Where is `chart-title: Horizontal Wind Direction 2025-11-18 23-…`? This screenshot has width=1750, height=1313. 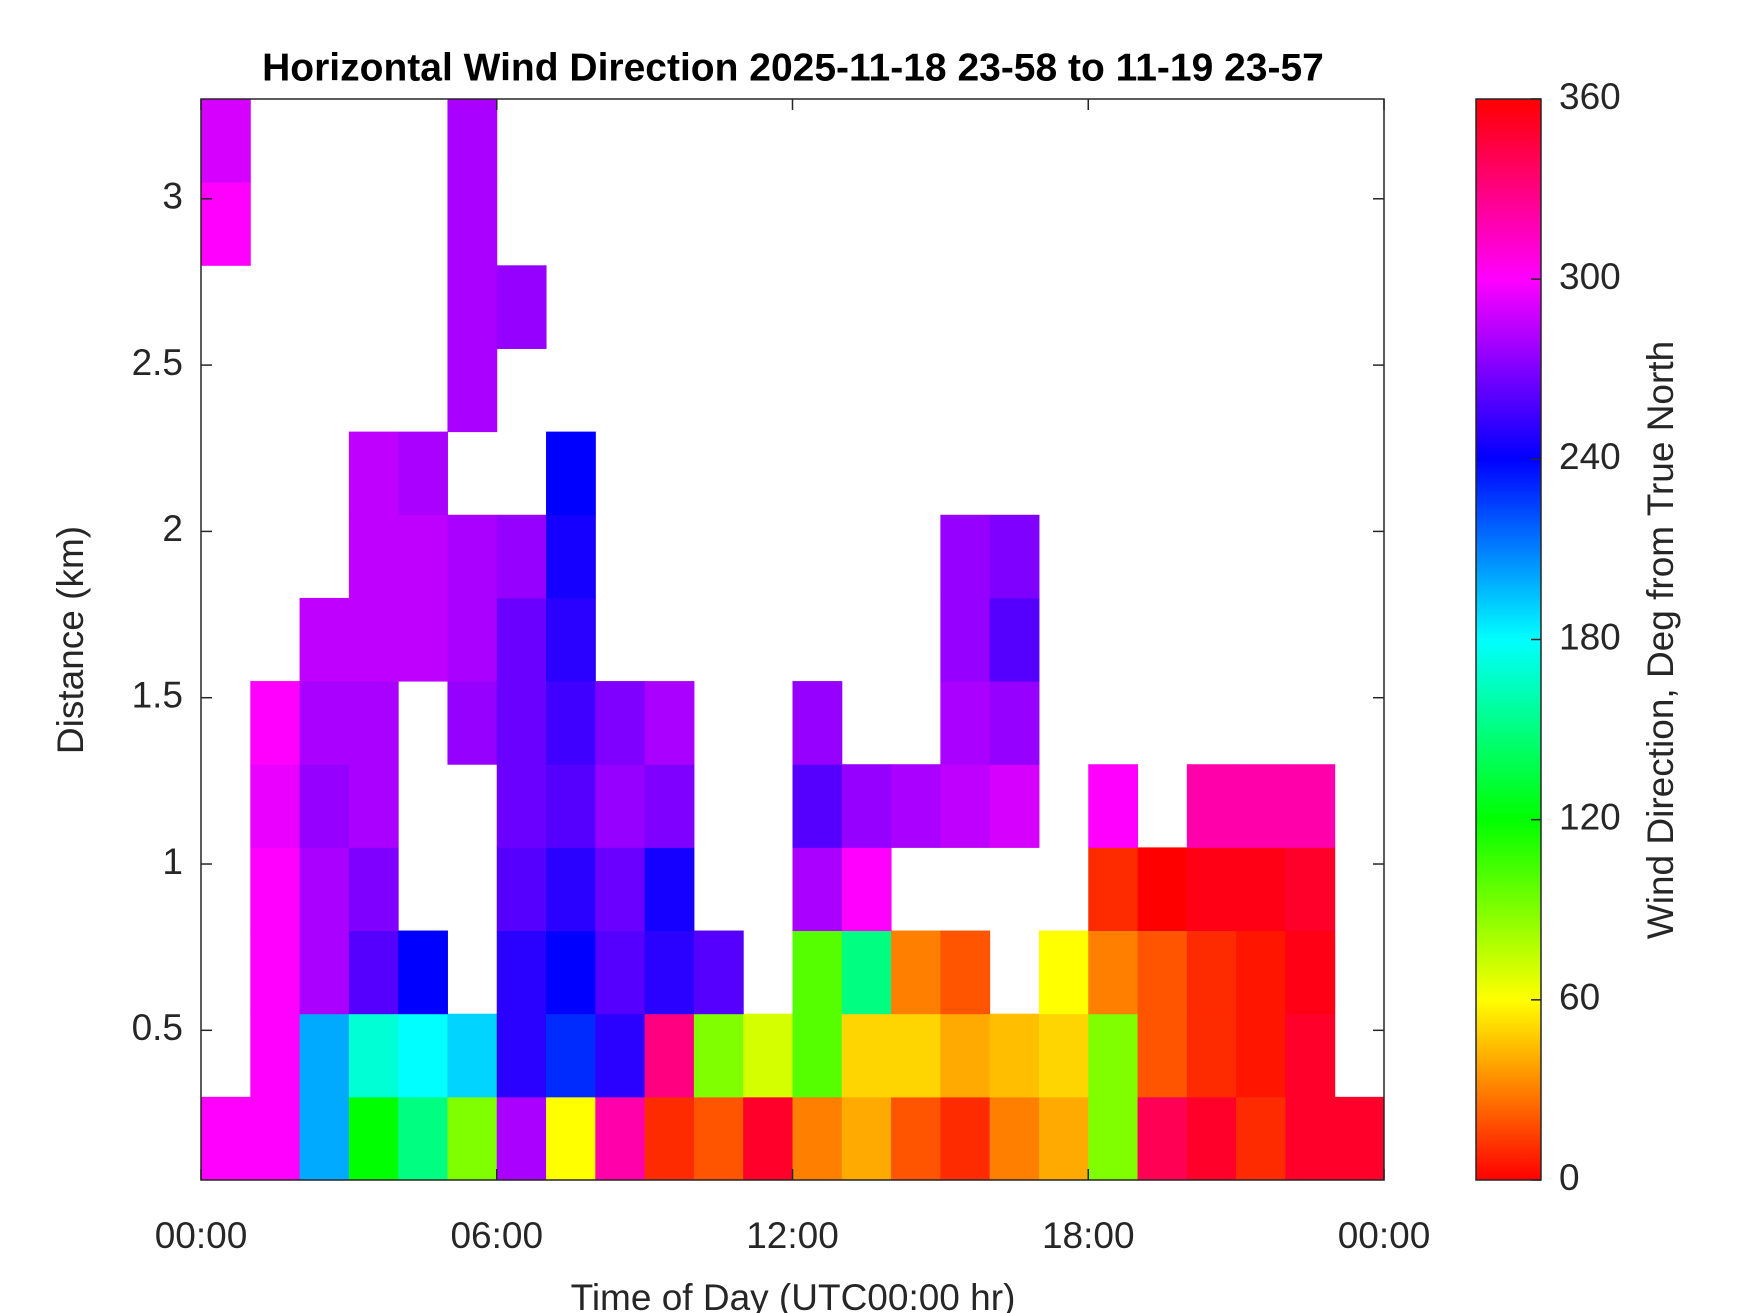 chart-title: Horizontal Wind Direction 2025-11-18 23-… is located at coordinates (793, 67).